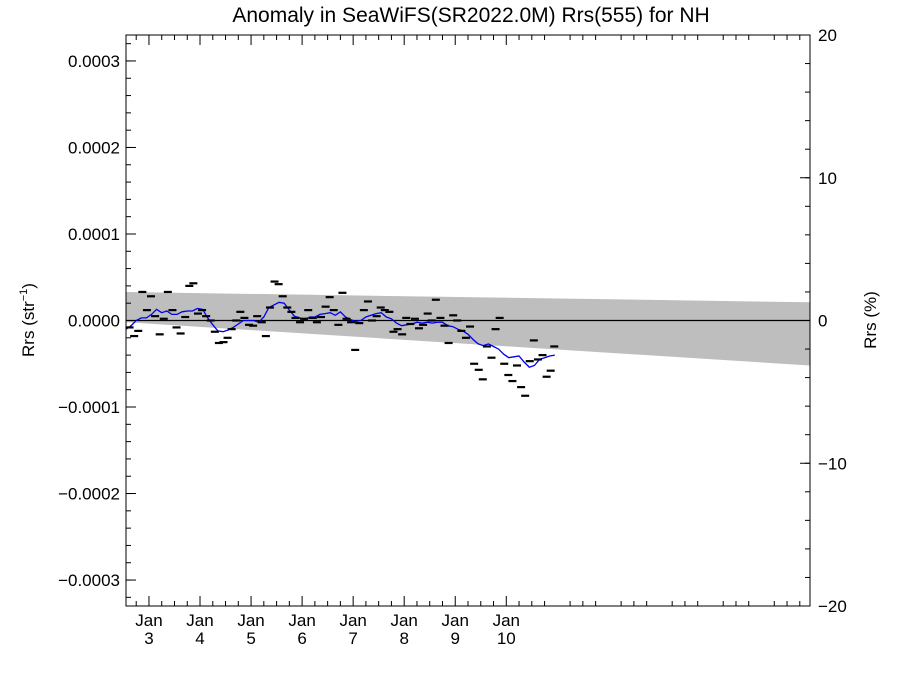 The height and width of the screenshot is (675, 900). I want to click on left-tick-label: −0.0001, so click(89, 407).